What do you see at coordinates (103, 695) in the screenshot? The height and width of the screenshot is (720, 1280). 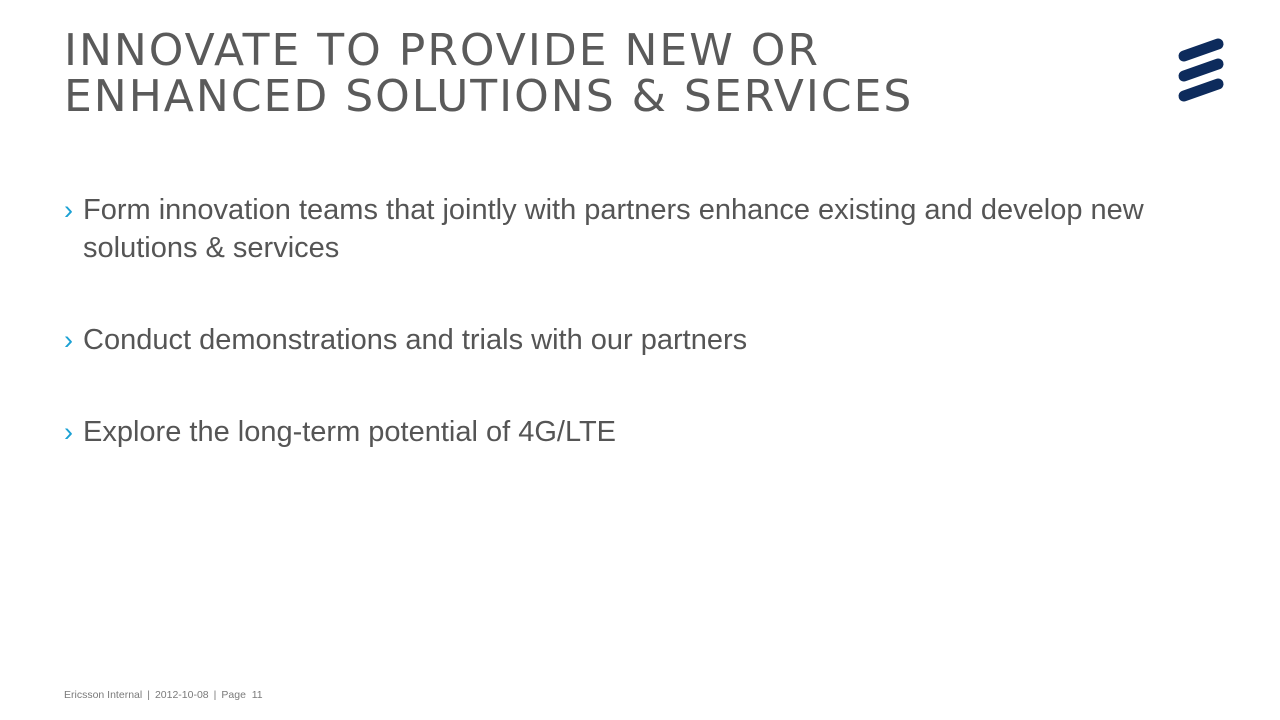 I see `footer-classification: Ericsson Internal` at bounding box center [103, 695].